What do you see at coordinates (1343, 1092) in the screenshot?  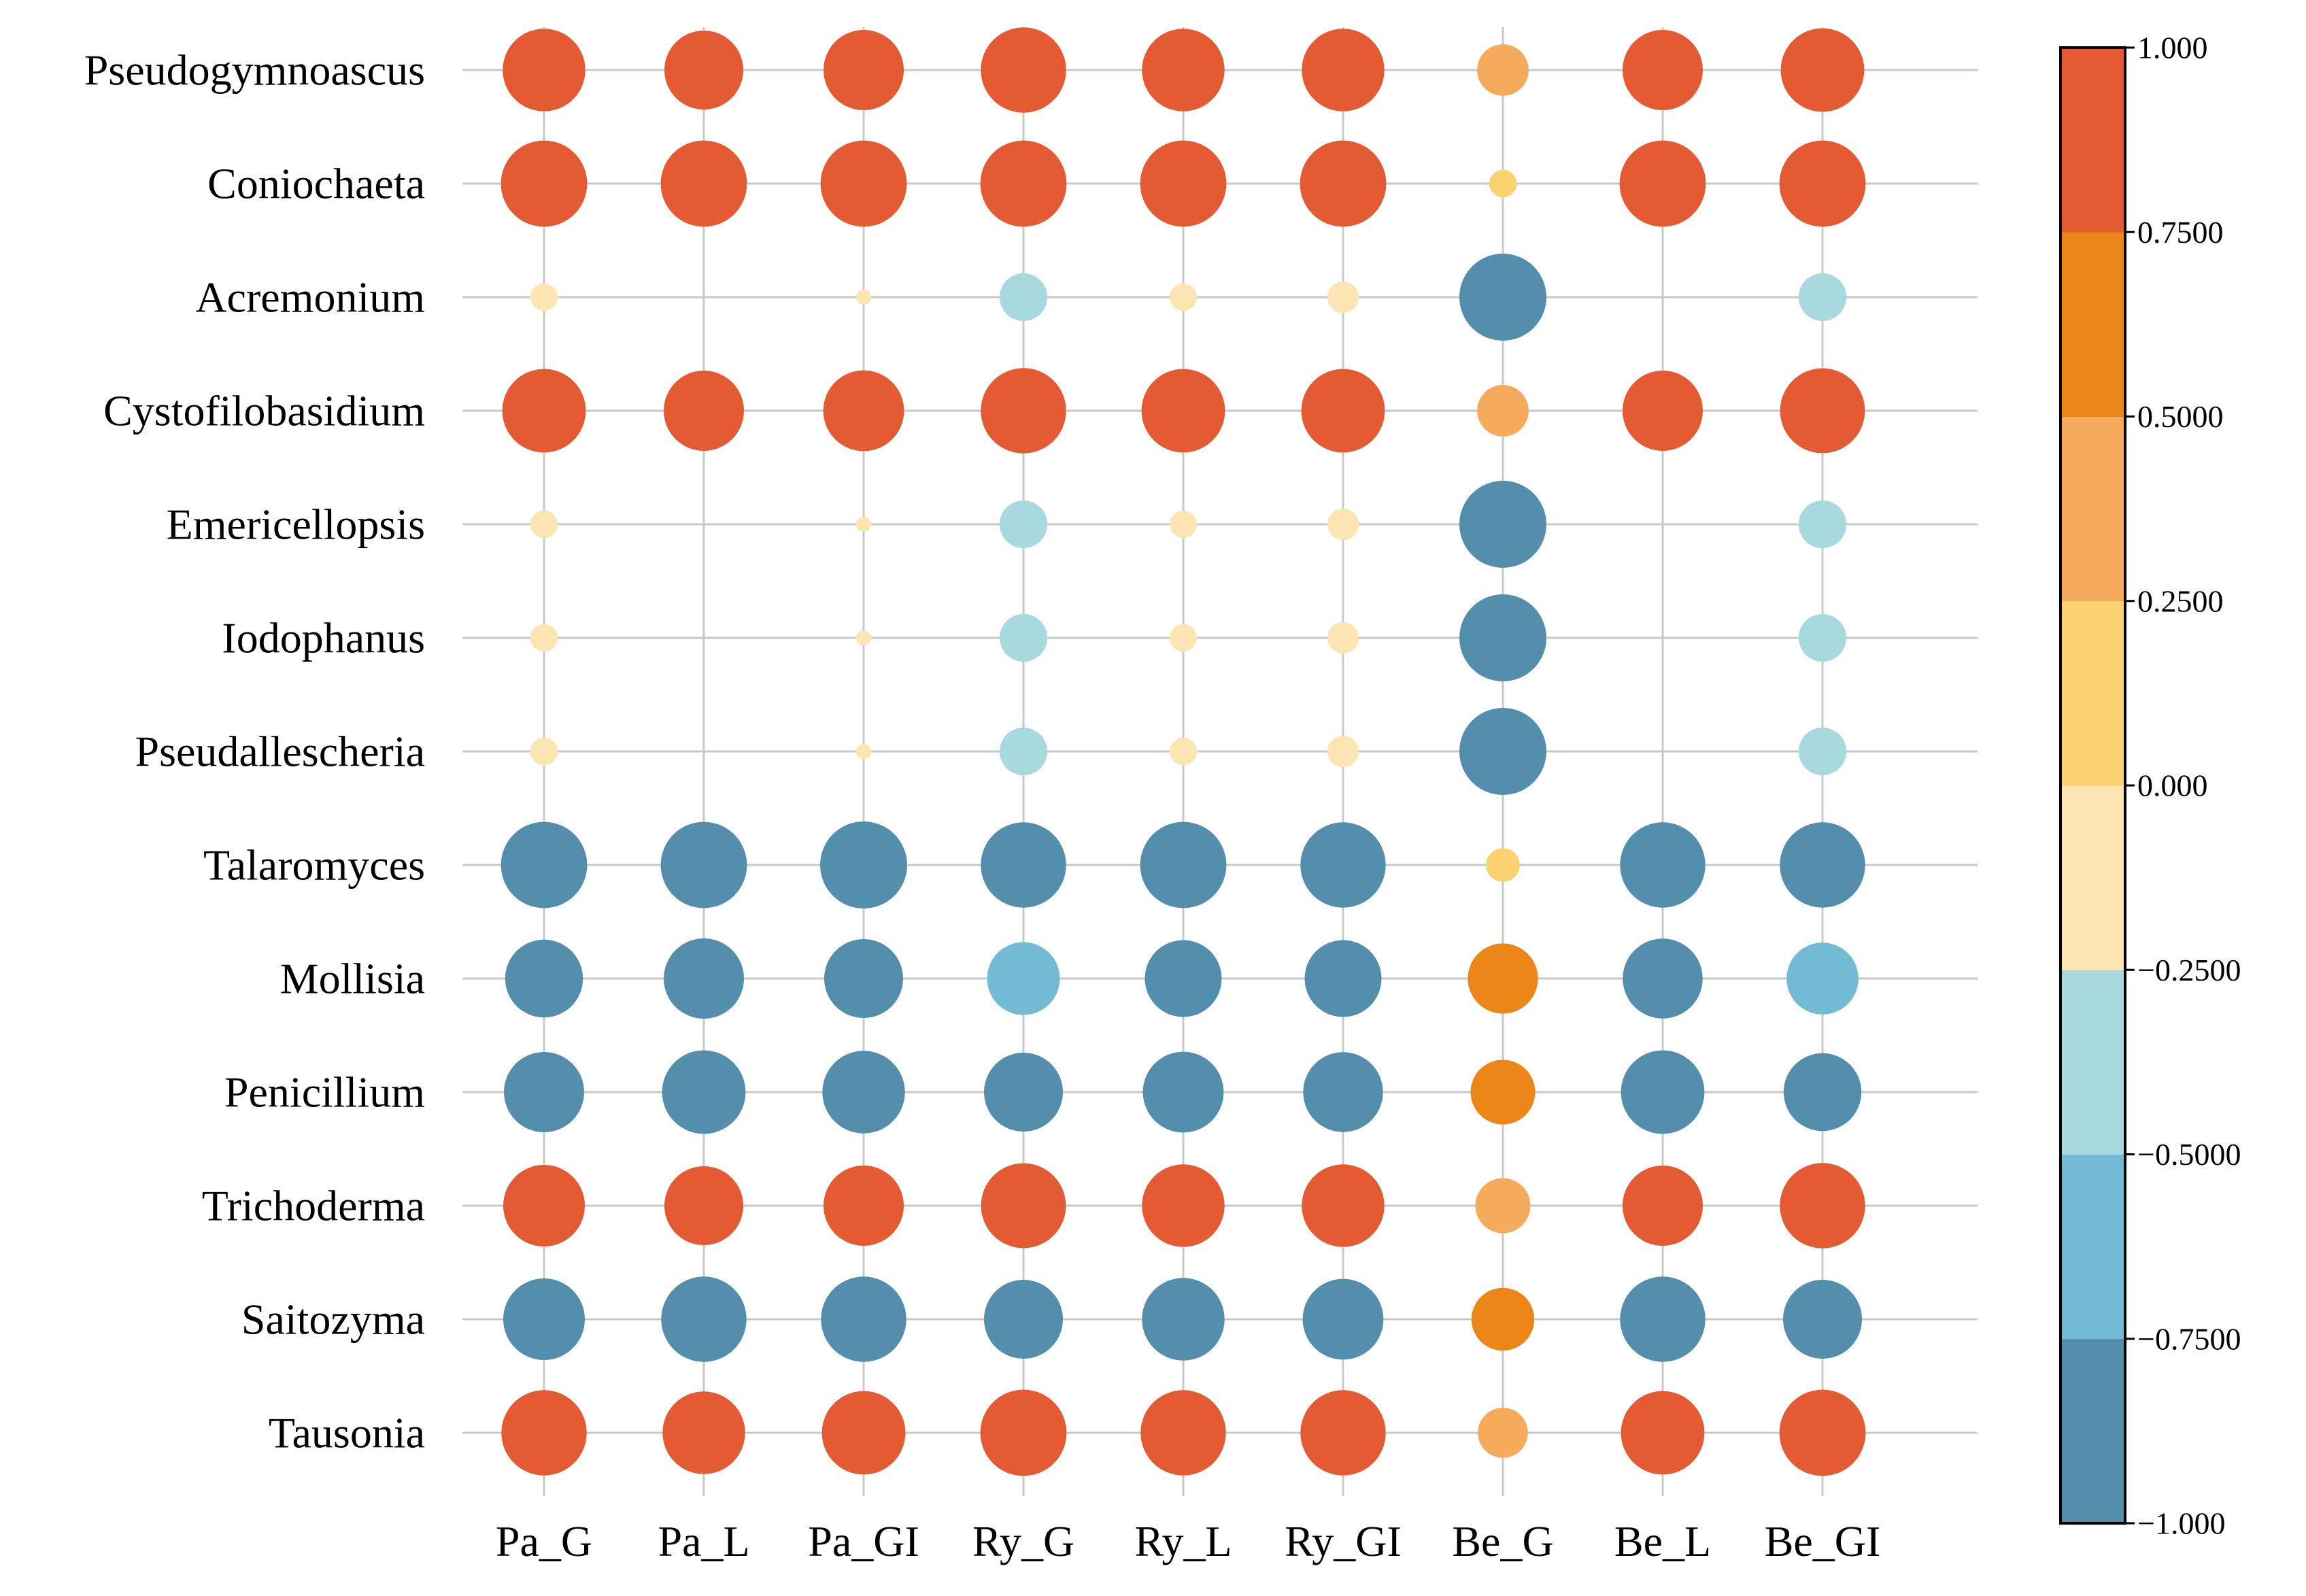 I see `bubble-penicillium-ry_gi` at bounding box center [1343, 1092].